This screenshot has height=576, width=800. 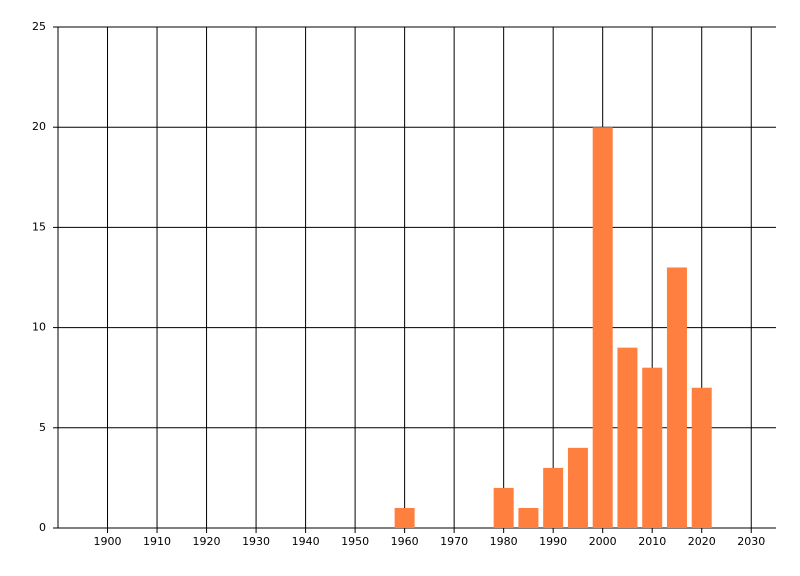 I want to click on y-tick-label: 10, so click(x=39, y=327).